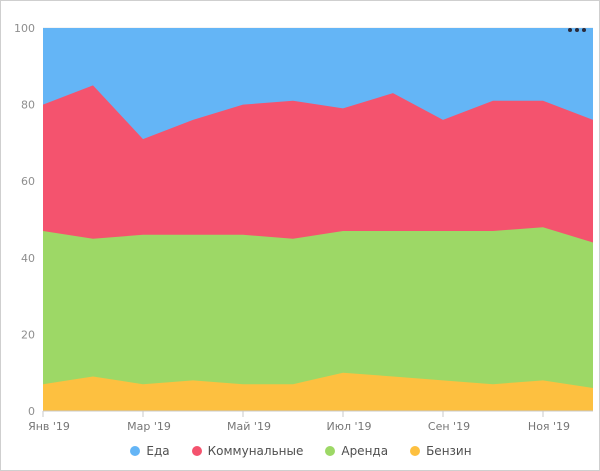 Image resolution: width=600 pixels, height=471 pixels. What do you see at coordinates (49, 426) in the screenshot?
I see `x-tick-label: Янв '19` at bounding box center [49, 426].